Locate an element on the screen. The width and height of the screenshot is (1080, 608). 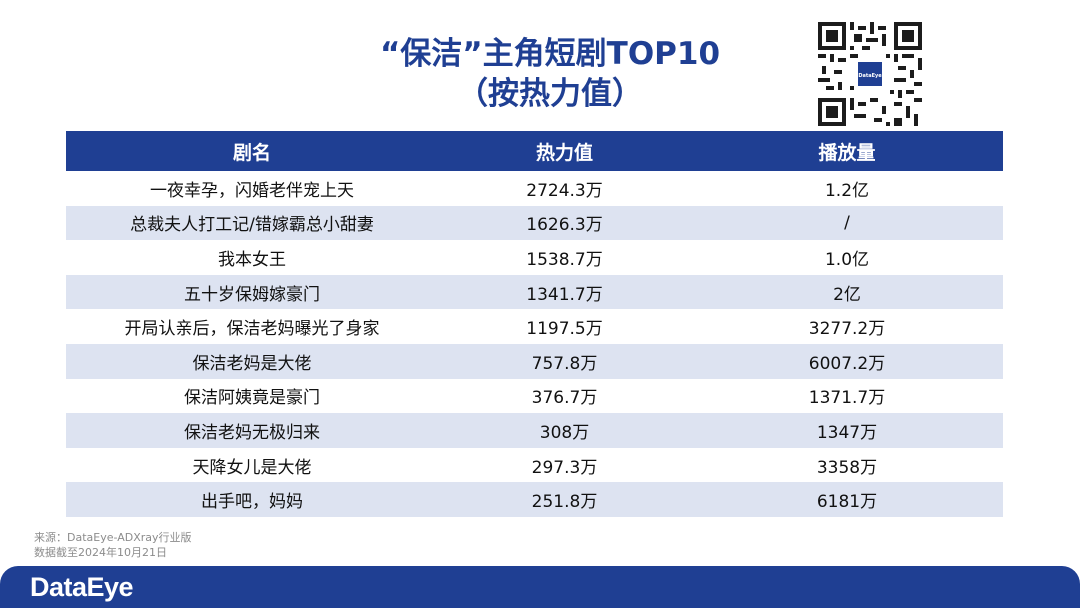
table-row: 出手吧，妈妈 251.8万 6181万 is located at coordinates (534, 499).